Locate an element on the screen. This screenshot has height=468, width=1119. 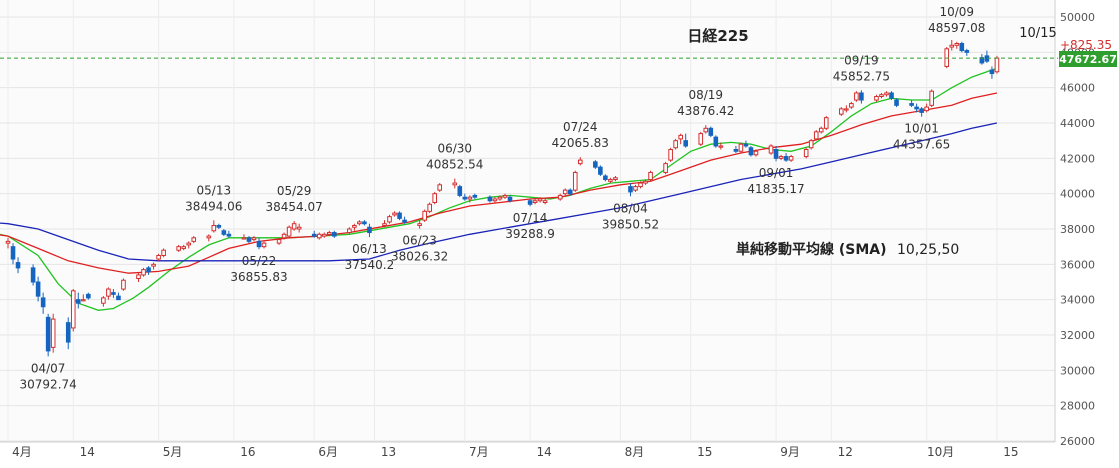
annotation-date: 09/01 is located at coordinates (776, 173).